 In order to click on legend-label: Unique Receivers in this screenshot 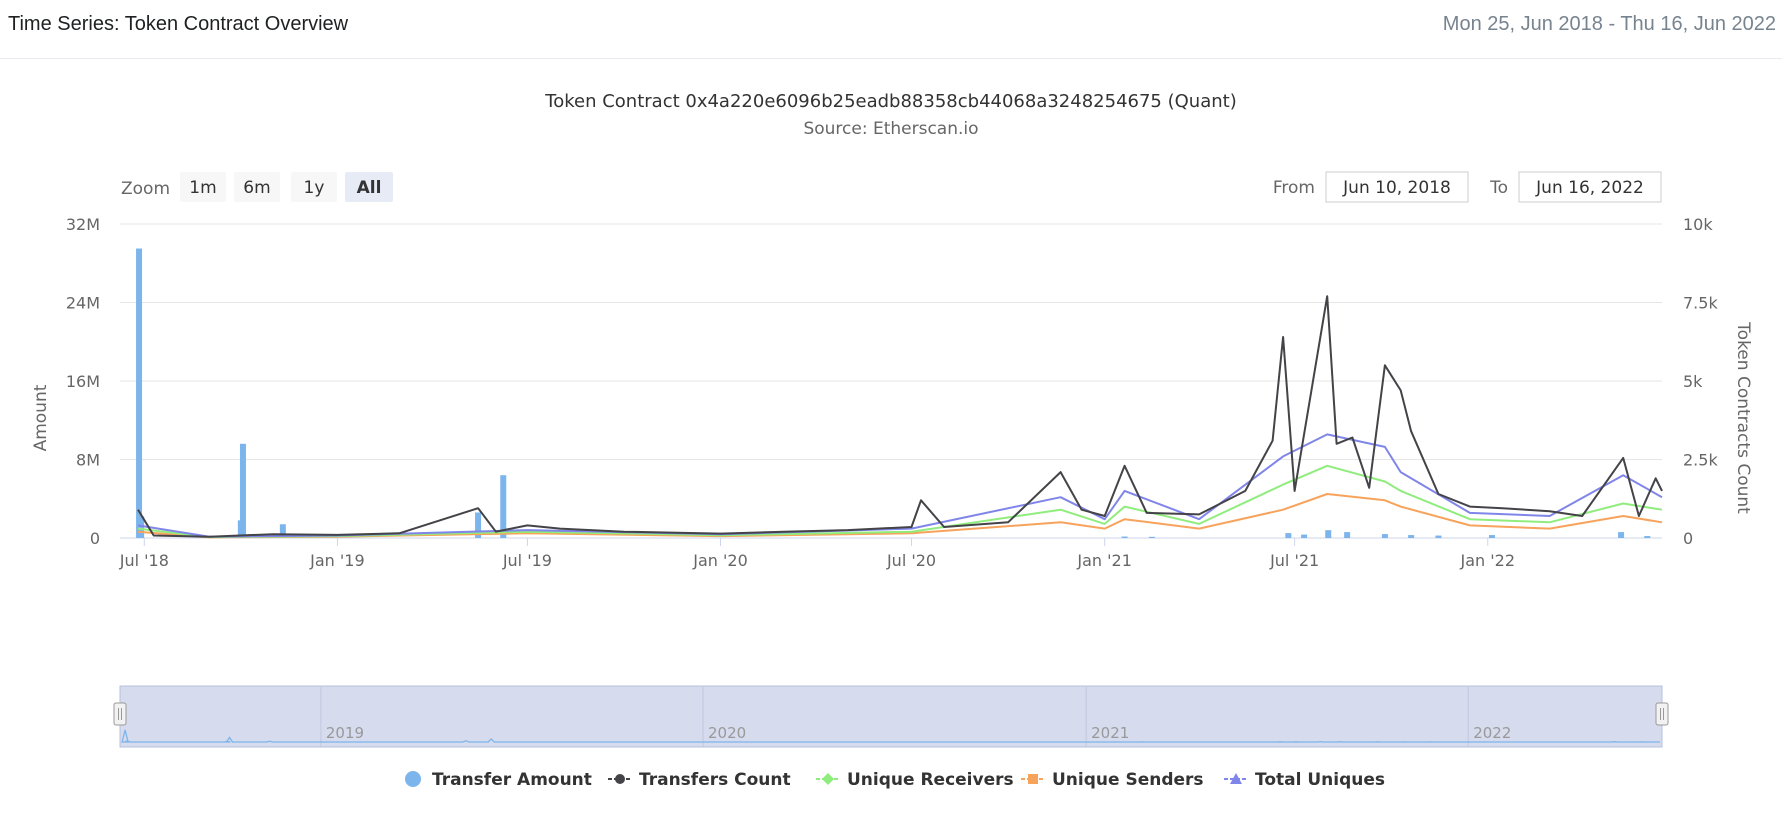, I will do `click(930, 780)`.